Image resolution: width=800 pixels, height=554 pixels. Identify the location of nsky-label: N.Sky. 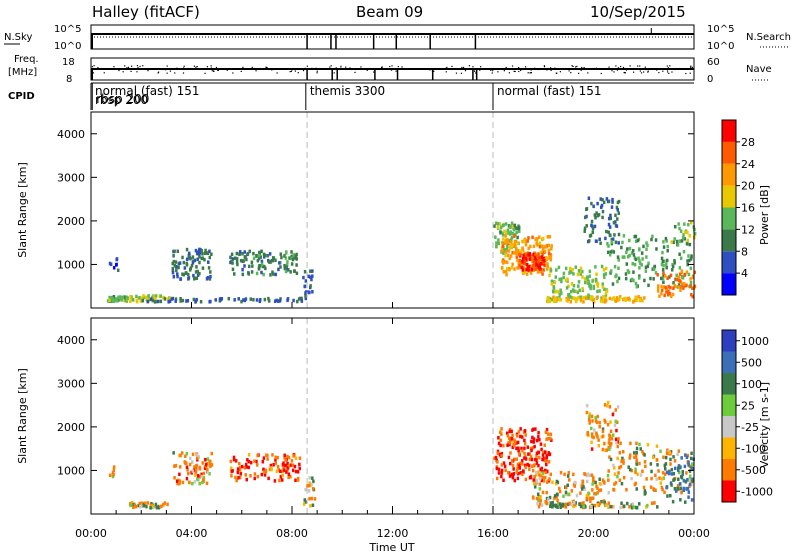
(18, 37).